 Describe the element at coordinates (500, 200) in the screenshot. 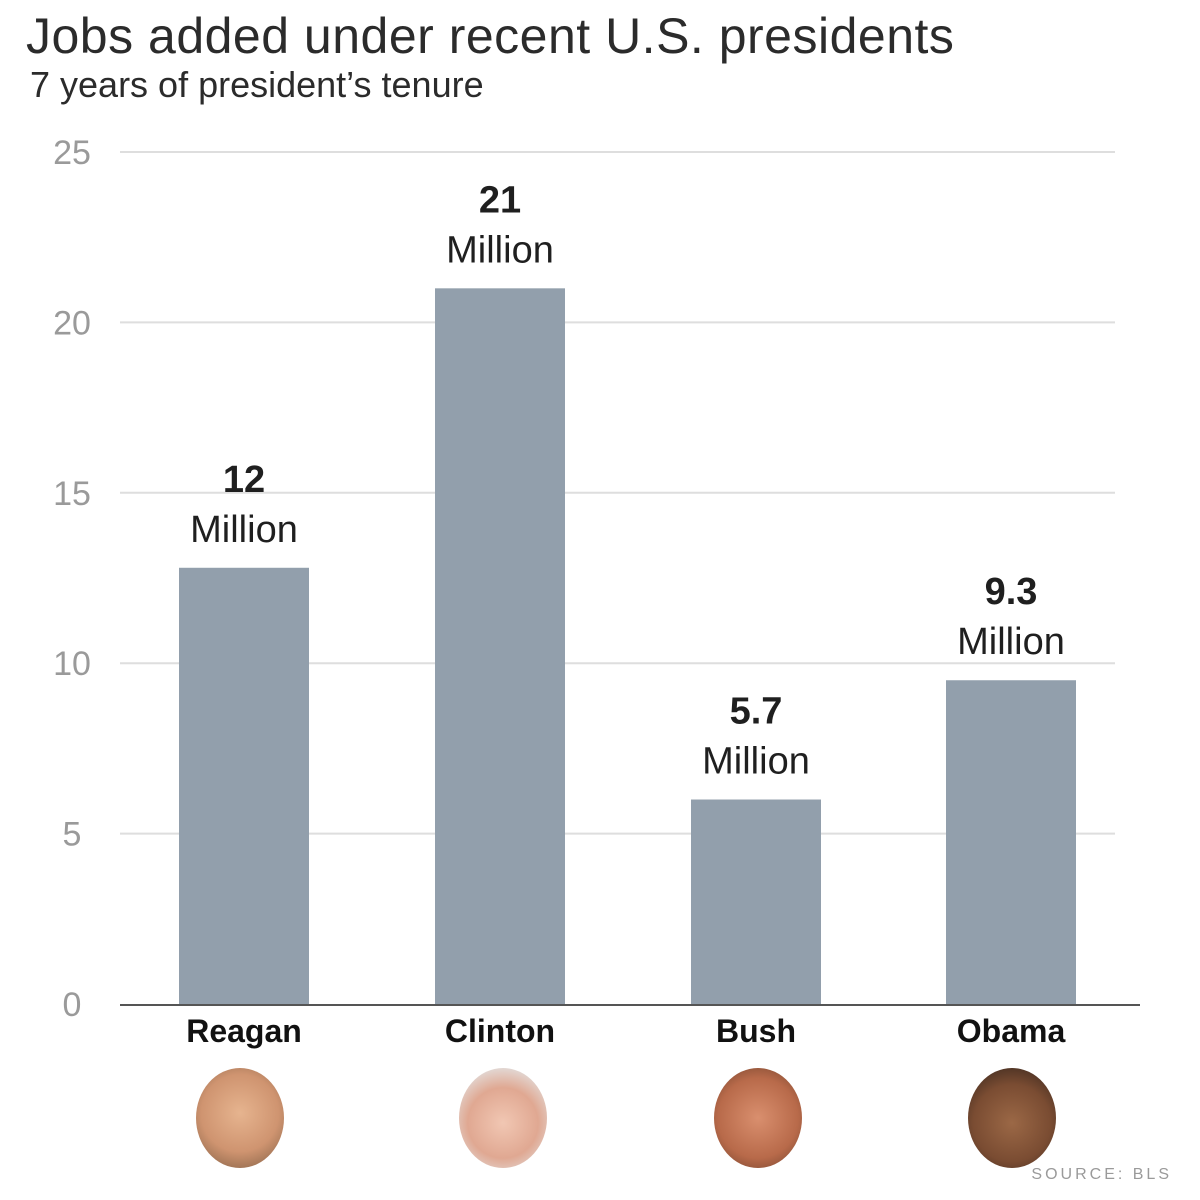

I see `data-label-value: 21` at that location.